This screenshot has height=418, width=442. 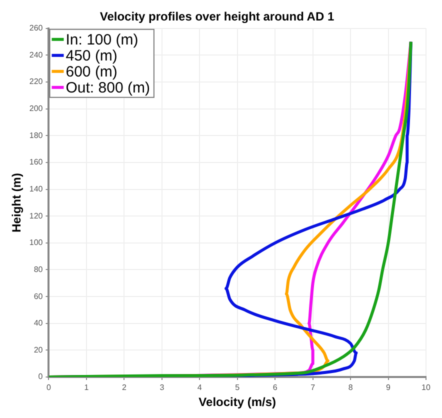 I want to click on x-tick-label: 5, so click(x=237, y=387).